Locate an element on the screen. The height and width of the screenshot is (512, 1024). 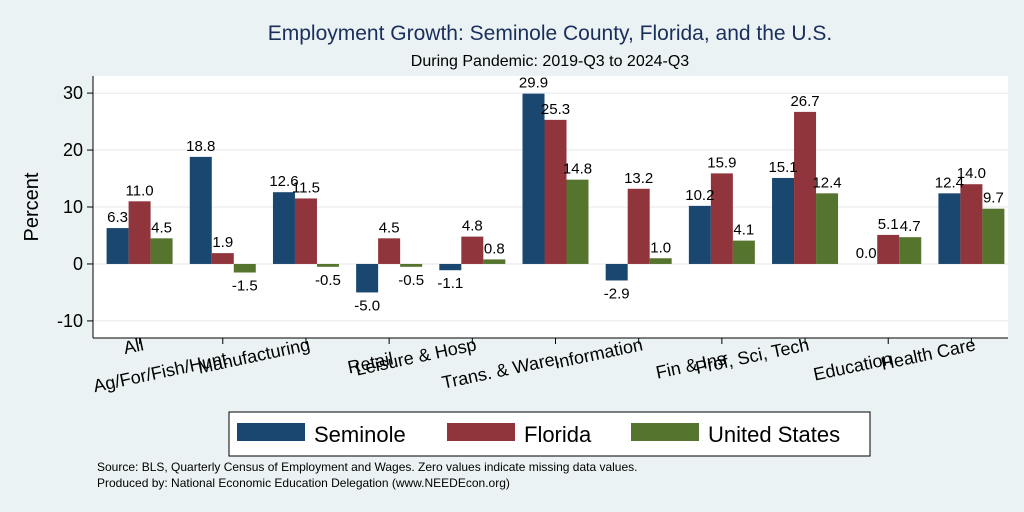
data-label: 15.1 is located at coordinates (782, 167).